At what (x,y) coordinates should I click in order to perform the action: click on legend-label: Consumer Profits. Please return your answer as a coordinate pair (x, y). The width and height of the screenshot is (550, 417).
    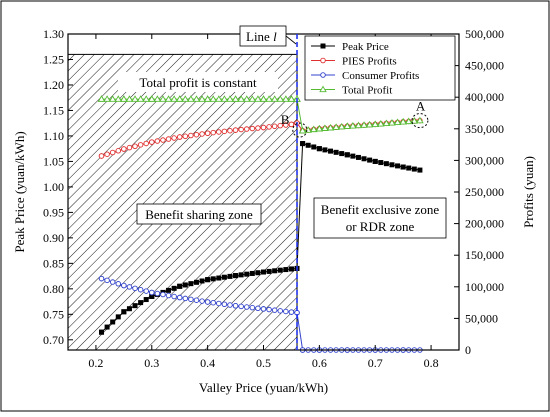
    Looking at the image, I should click on (380, 76).